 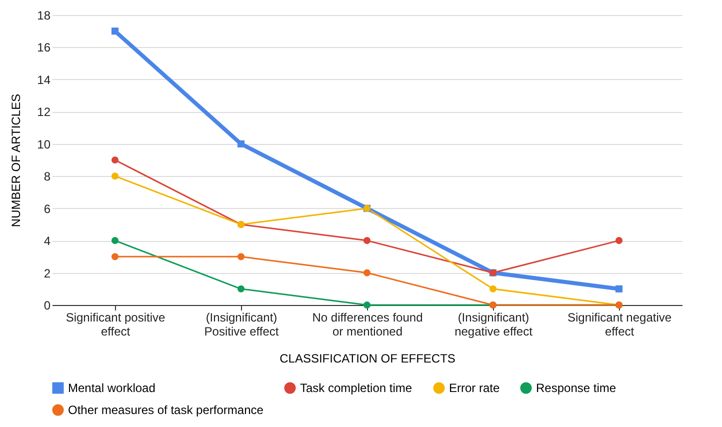 What do you see at coordinates (47, 209) in the screenshot?
I see `y-tick-label: 6` at bounding box center [47, 209].